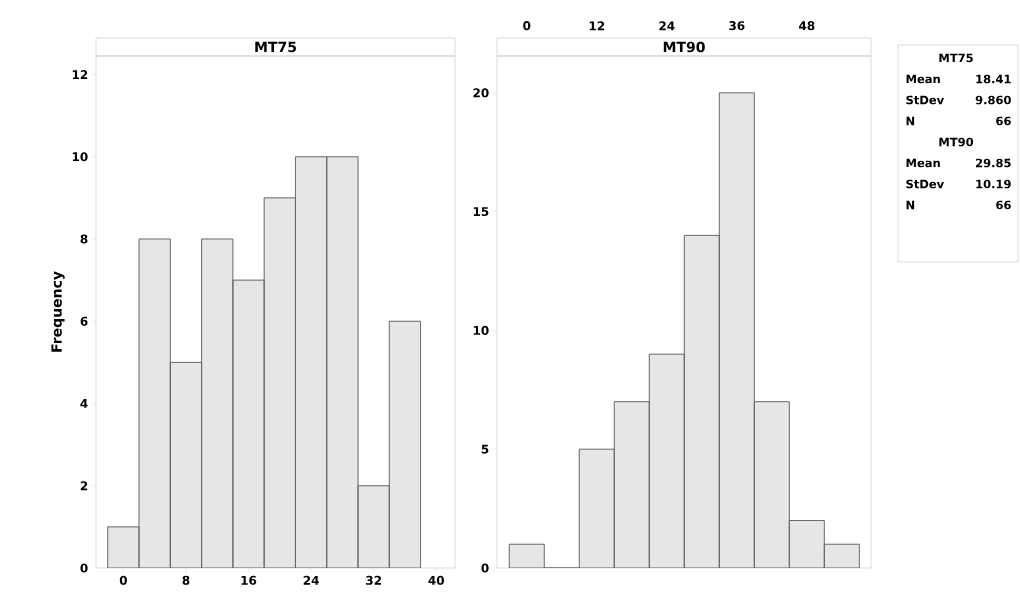  What do you see at coordinates (597, 26) in the screenshot?
I see `x-tick-label: 12` at bounding box center [597, 26].